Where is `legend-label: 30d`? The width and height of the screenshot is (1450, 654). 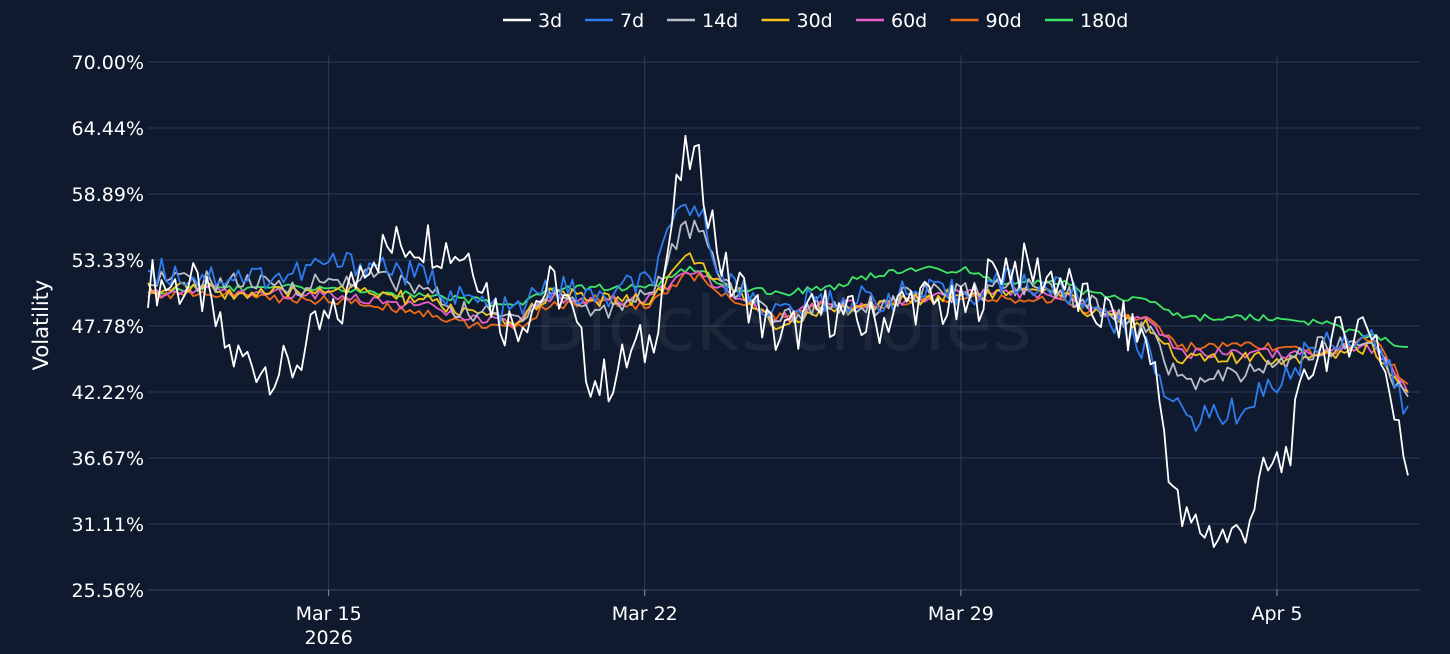 legend-label: 30d is located at coordinates (815, 21).